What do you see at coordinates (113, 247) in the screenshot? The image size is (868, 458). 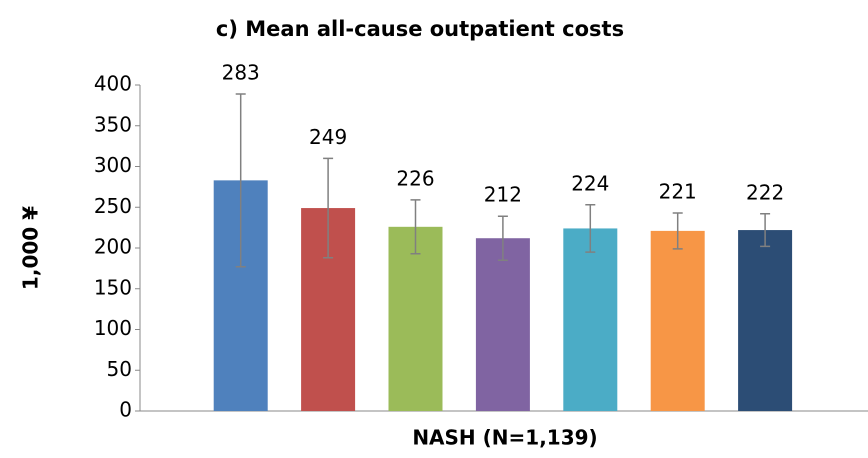 I see `y-tick-label: 200` at bounding box center [113, 247].